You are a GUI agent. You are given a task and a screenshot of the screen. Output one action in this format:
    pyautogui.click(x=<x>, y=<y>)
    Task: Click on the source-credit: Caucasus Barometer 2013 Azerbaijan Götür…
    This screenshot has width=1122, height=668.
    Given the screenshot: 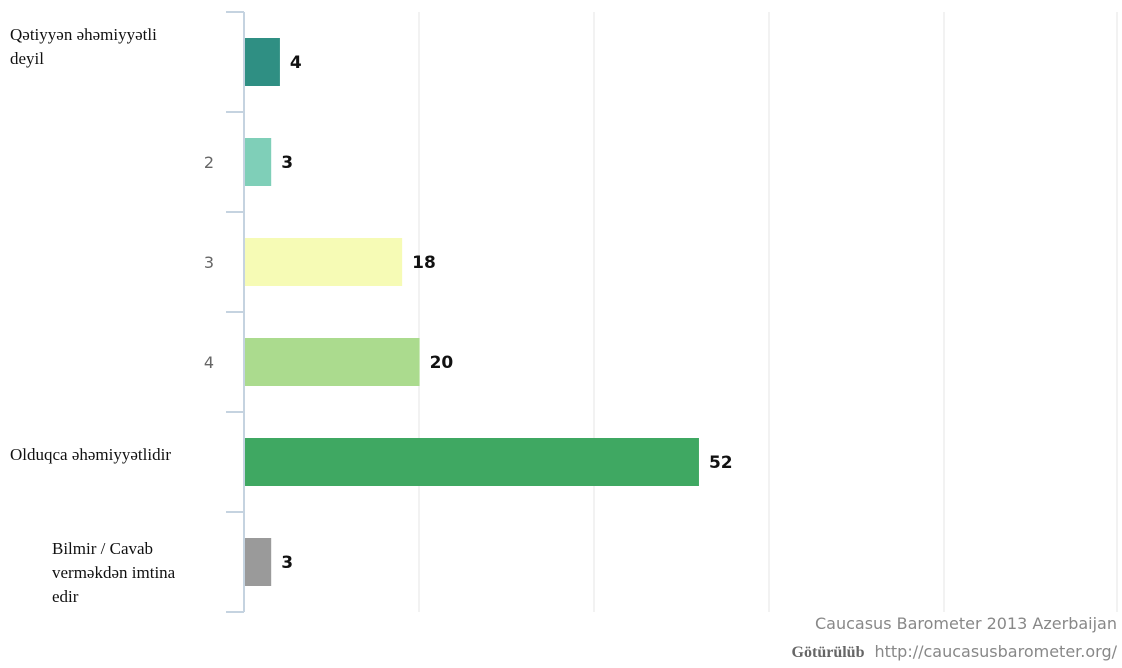 What is the action you would take?
    pyautogui.click(x=955, y=637)
    